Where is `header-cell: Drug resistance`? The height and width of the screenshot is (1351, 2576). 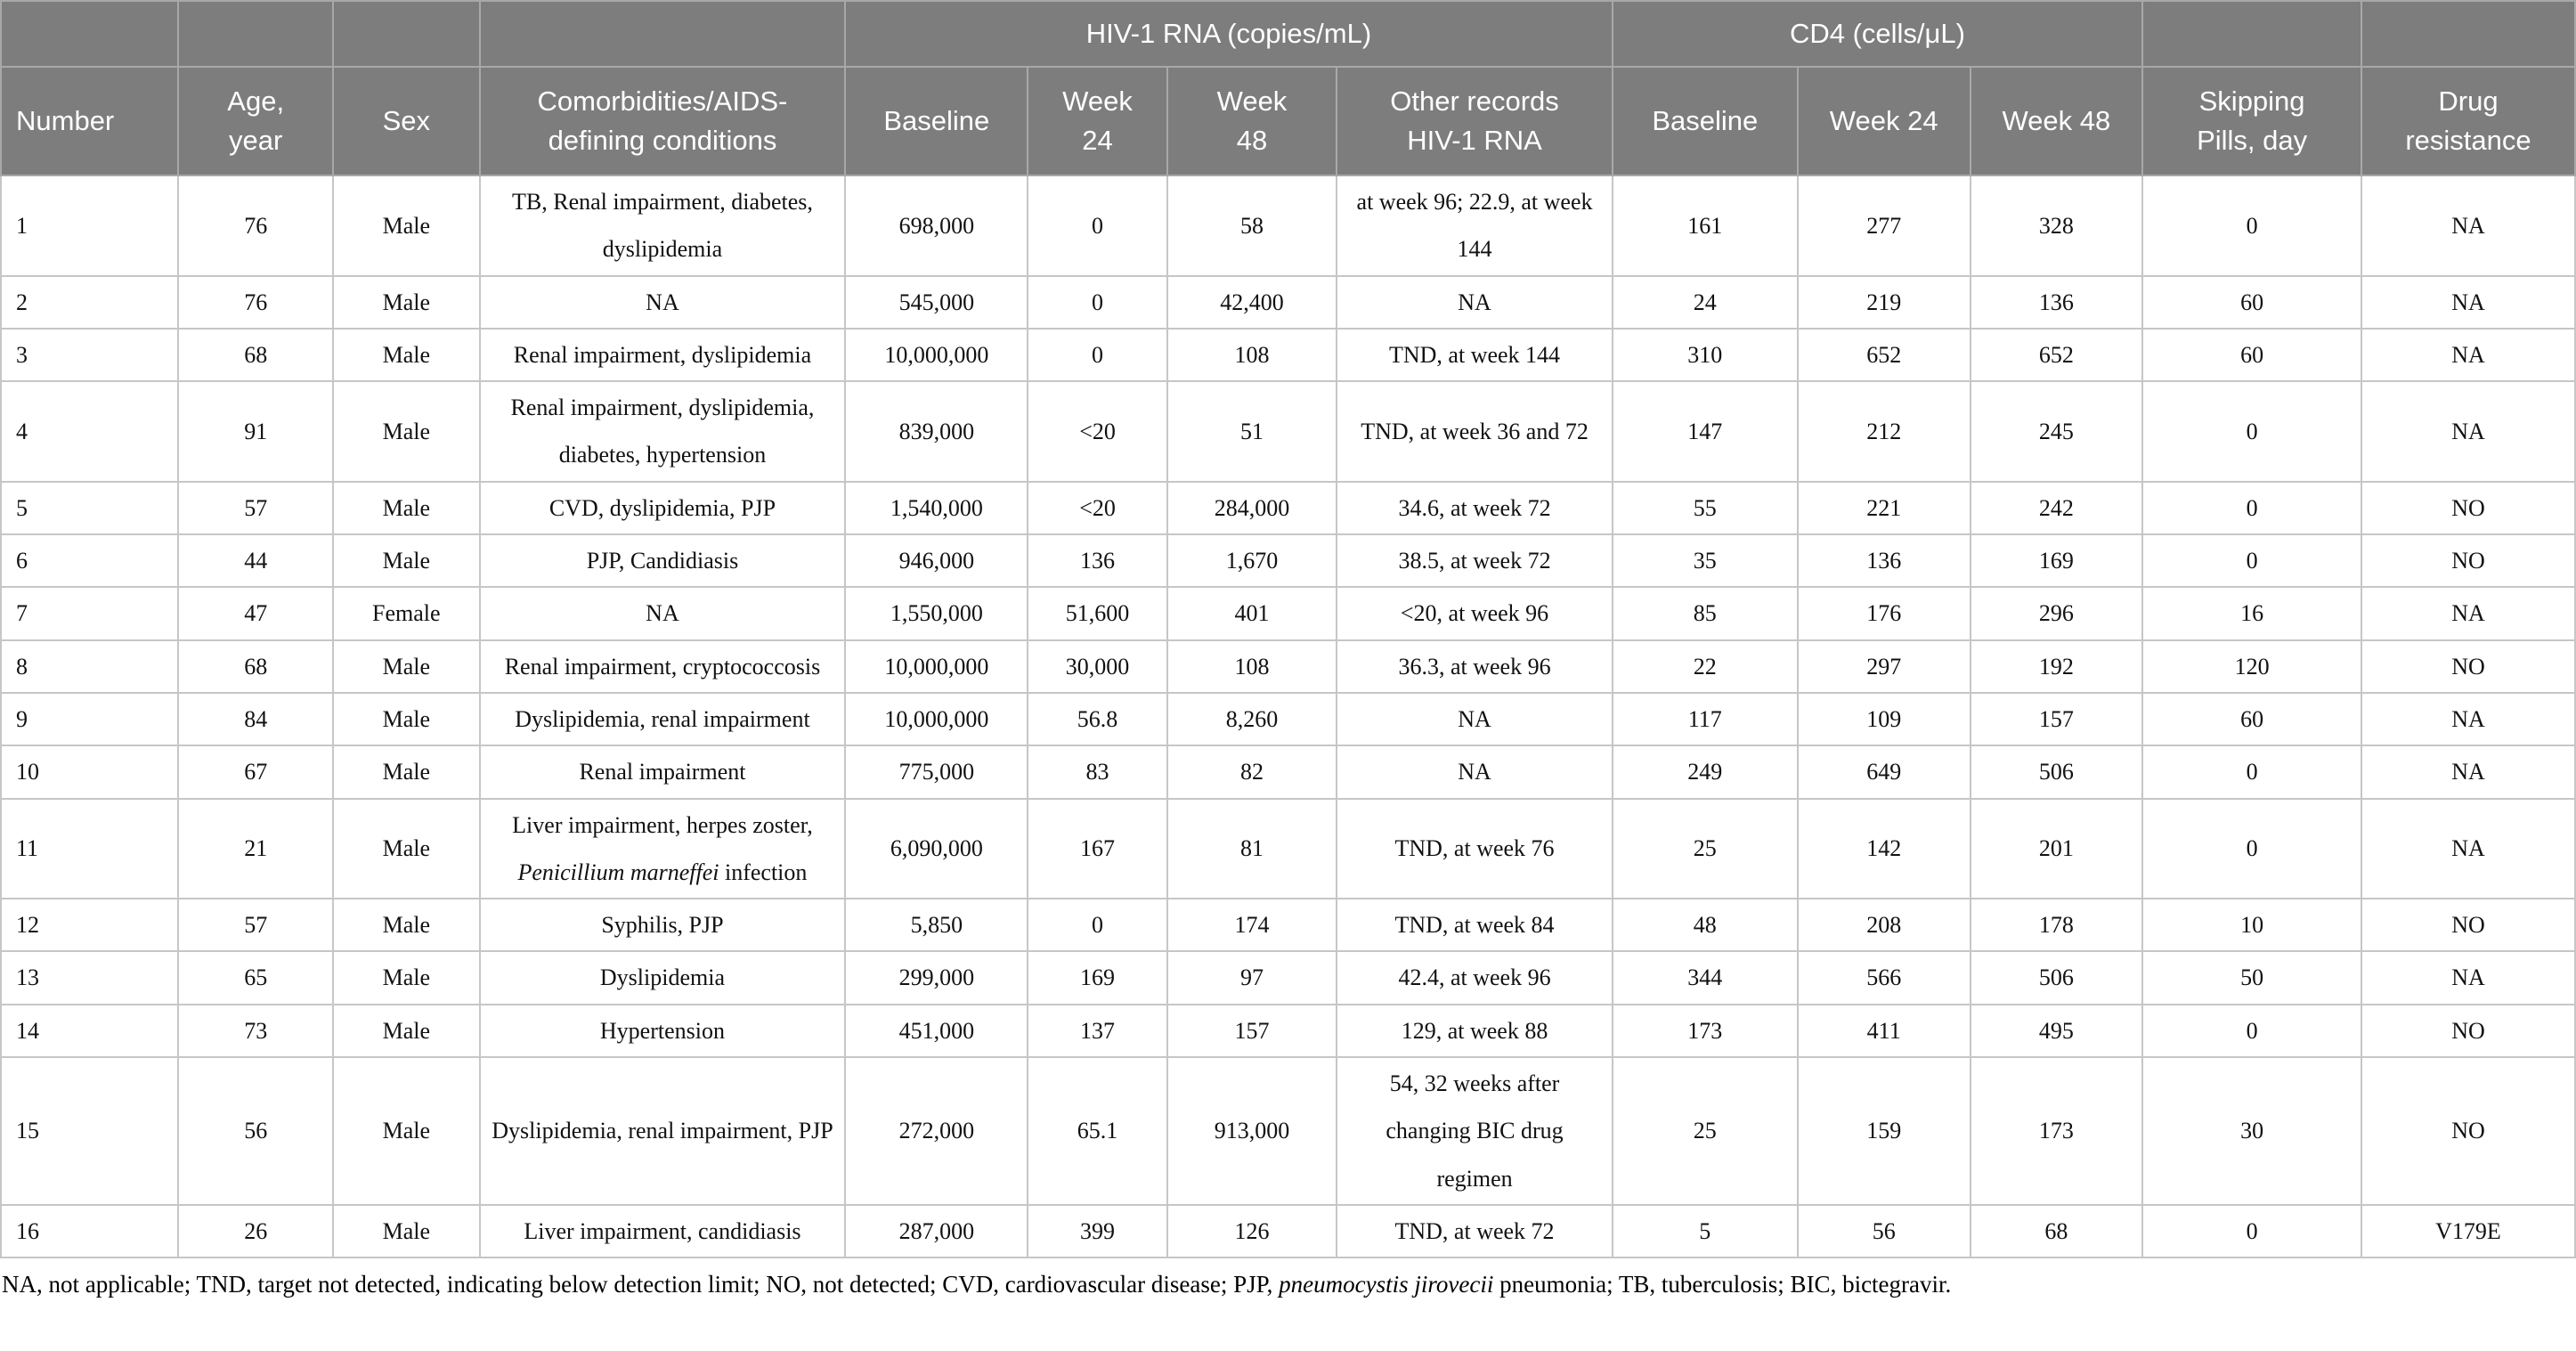 header-cell: Drug resistance is located at coordinates (2468, 121).